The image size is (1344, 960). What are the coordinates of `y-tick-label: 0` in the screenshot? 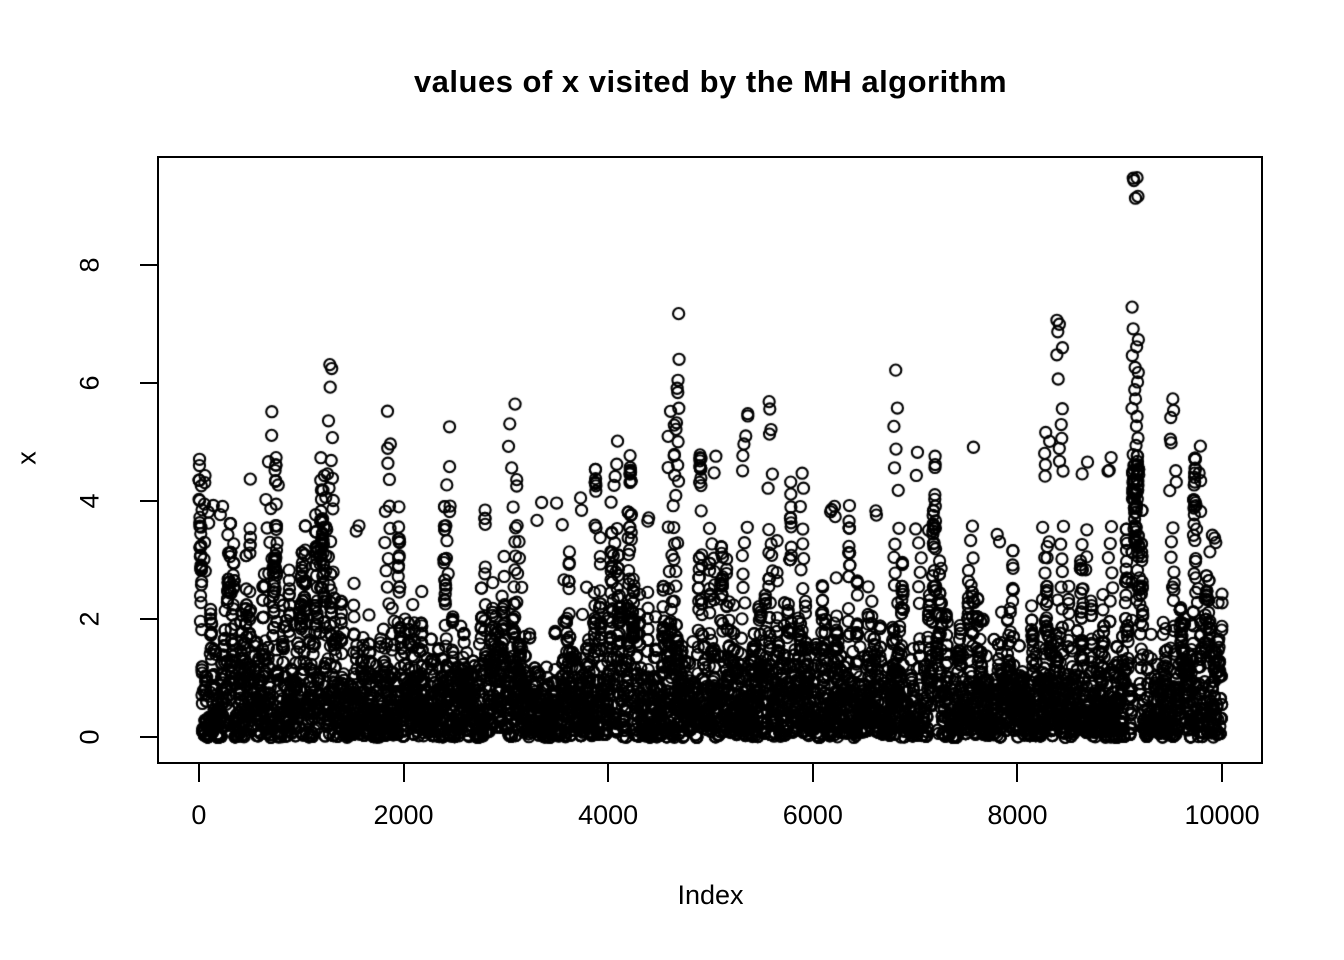 It's located at (89, 737).